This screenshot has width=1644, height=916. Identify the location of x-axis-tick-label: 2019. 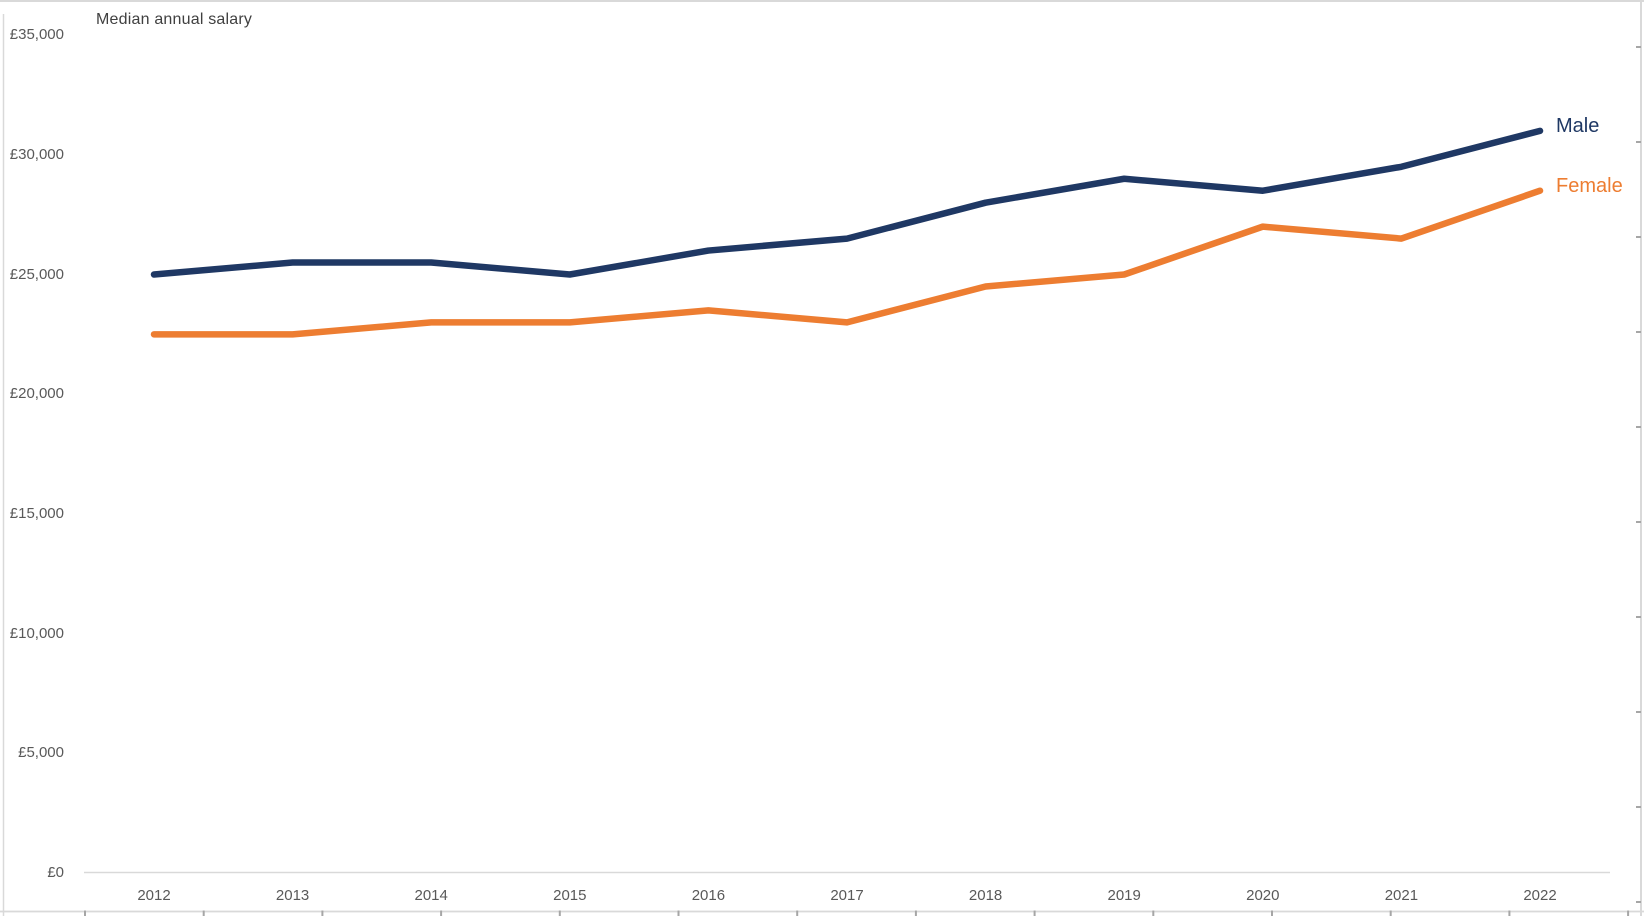
(1124, 895).